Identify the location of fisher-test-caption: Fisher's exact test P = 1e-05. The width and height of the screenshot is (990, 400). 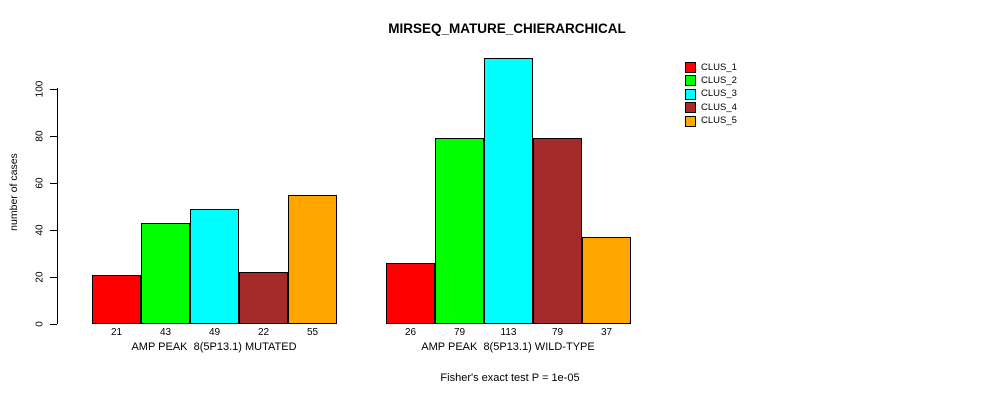
(510, 378).